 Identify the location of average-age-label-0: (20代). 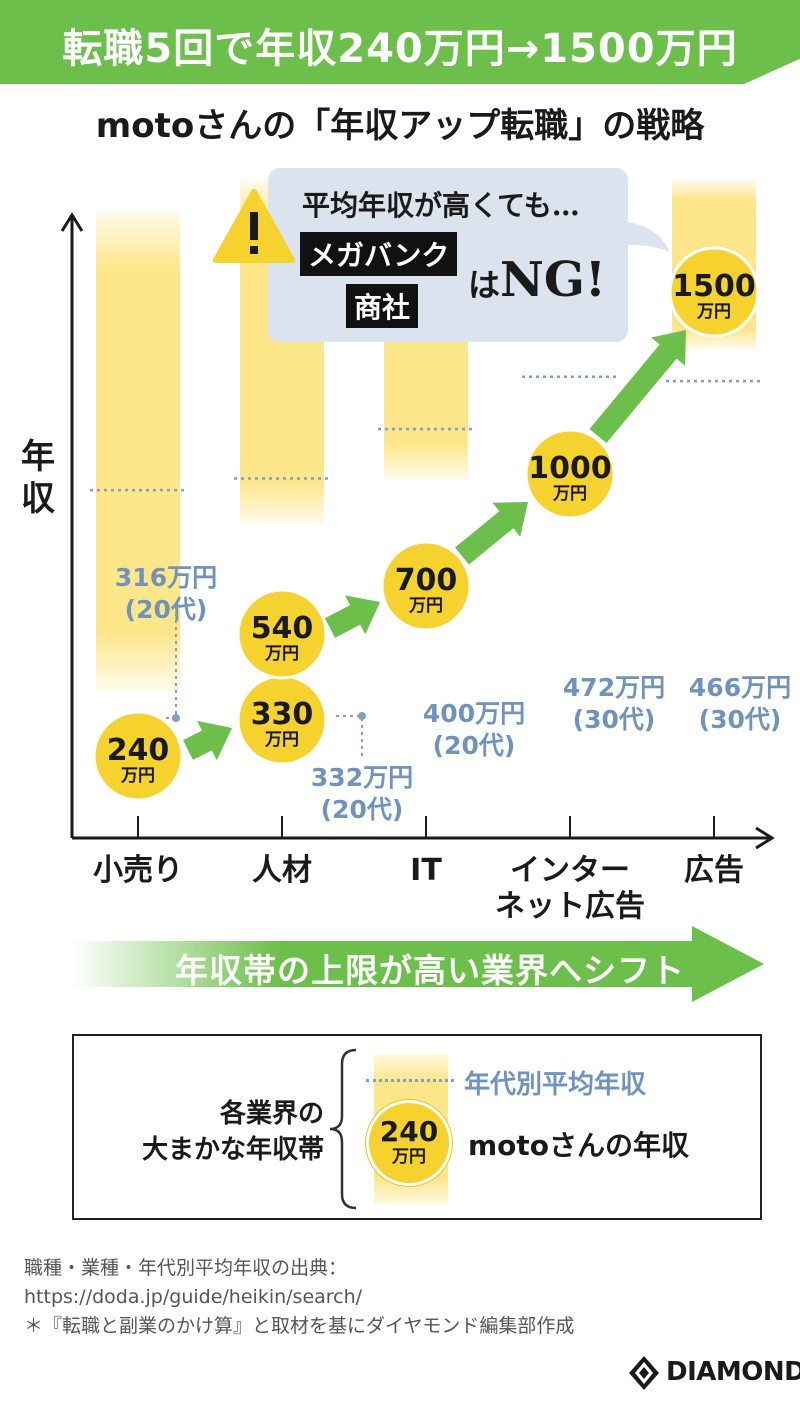
(166, 609).